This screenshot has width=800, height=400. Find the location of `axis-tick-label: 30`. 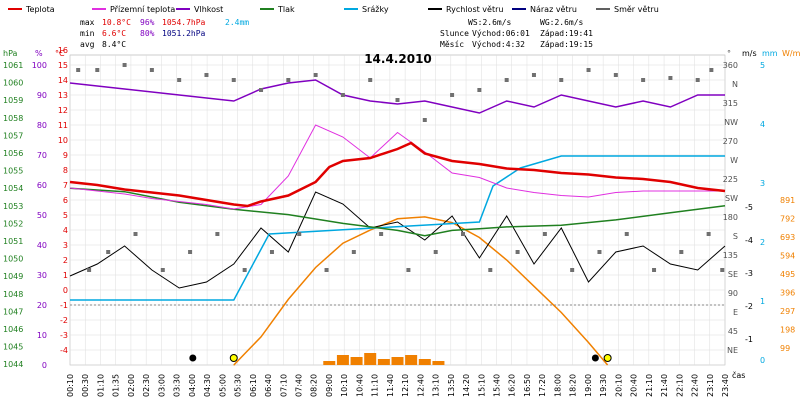

axis-tick-label: 30 is located at coordinates (42, 275).